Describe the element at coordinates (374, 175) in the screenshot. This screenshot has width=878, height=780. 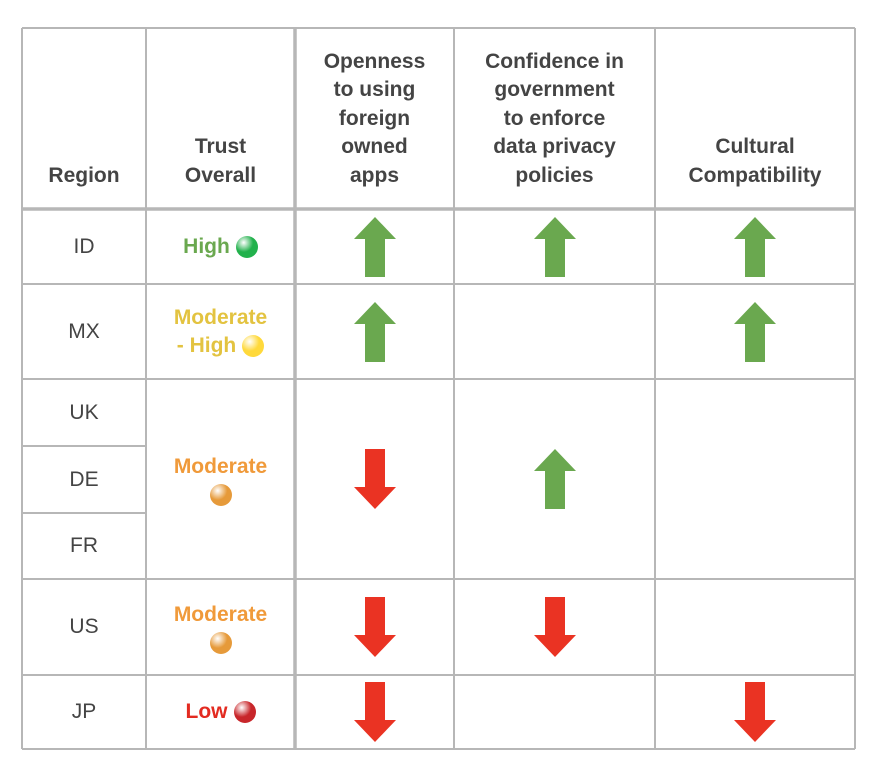
I see `header-openness-line: apps` at that location.